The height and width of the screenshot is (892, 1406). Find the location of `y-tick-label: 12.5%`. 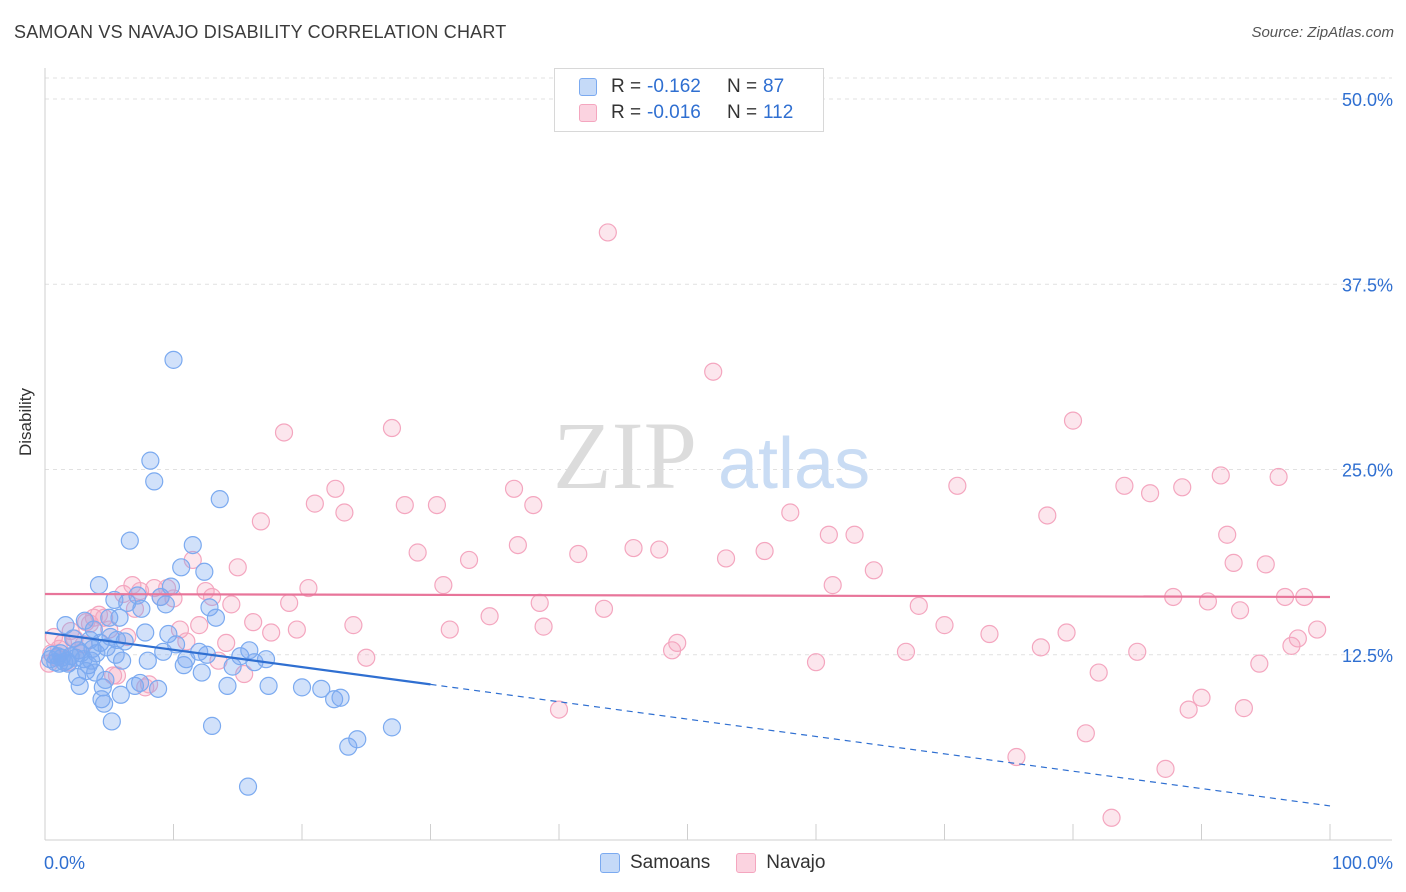

y-tick-label: 12.5% is located at coordinates (1367, 656).